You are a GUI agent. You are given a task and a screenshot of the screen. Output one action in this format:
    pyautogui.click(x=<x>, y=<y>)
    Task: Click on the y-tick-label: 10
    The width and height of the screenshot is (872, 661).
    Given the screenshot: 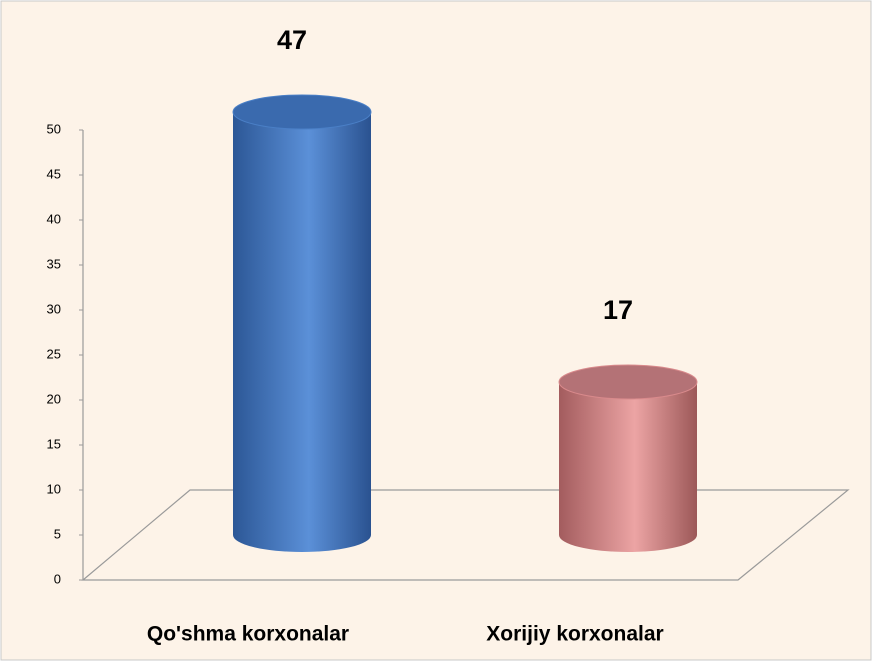 What is the action you would take?
    pyautogui.click(x=54, y=488)
    